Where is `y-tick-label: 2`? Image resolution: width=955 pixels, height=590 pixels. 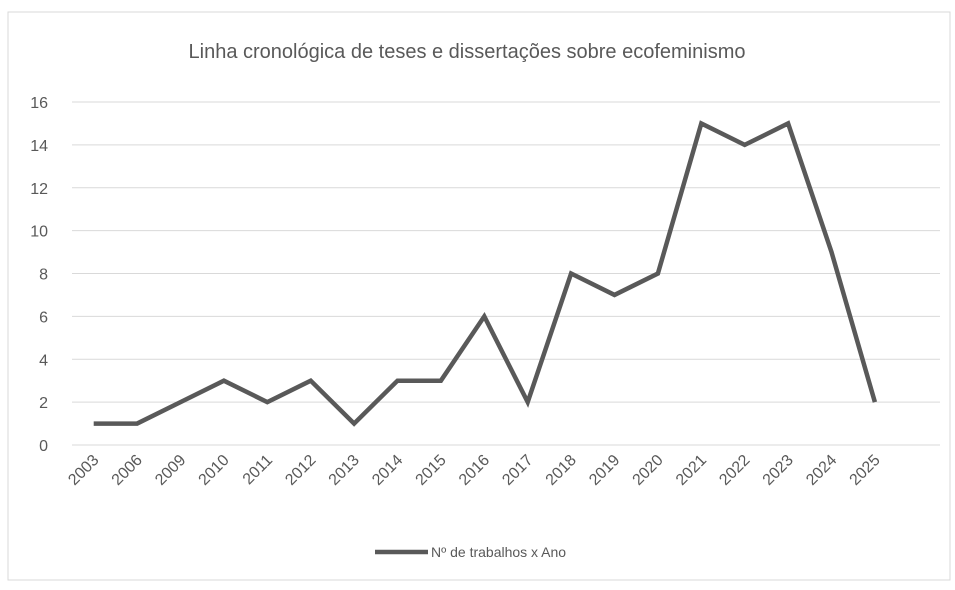
y-tick-label: 2 is located at coordinates (43, 403).